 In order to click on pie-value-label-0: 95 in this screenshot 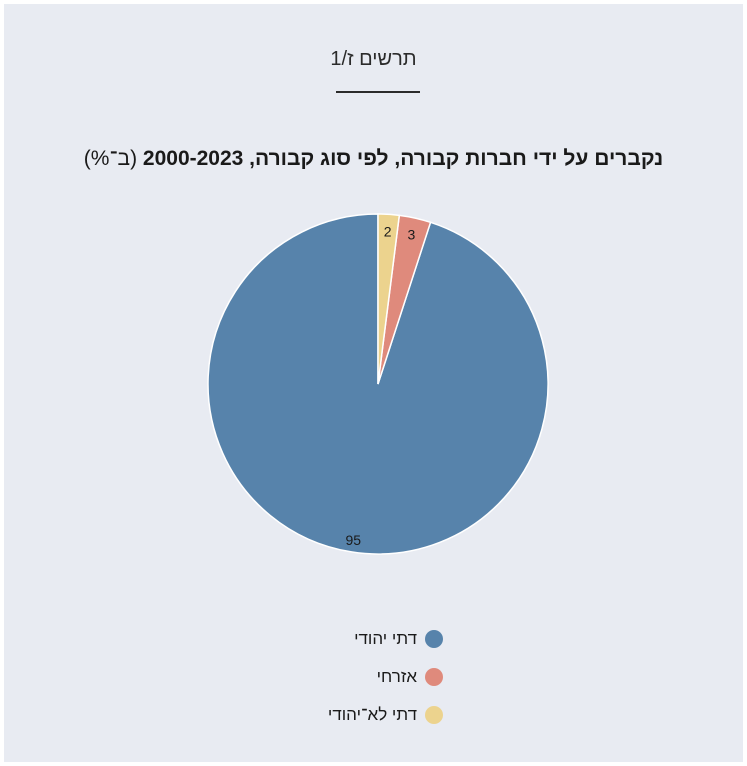, I will do `click(353, 540)`.